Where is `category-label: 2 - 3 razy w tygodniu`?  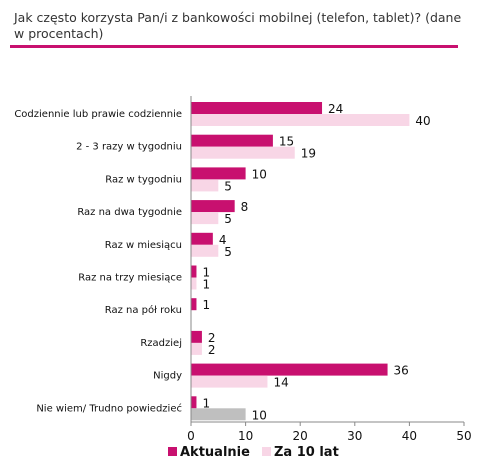 category-label: 2 - 3 razy w tygodniu is located at coordinates (129, 147).